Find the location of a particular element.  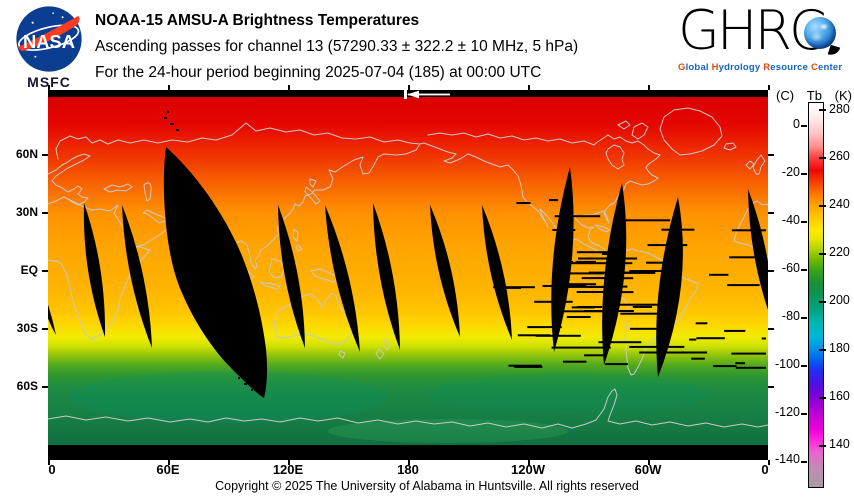

page-title: NOAA-15 AMSU-A Brightness Temperatures is located at coordinates (257, 20).